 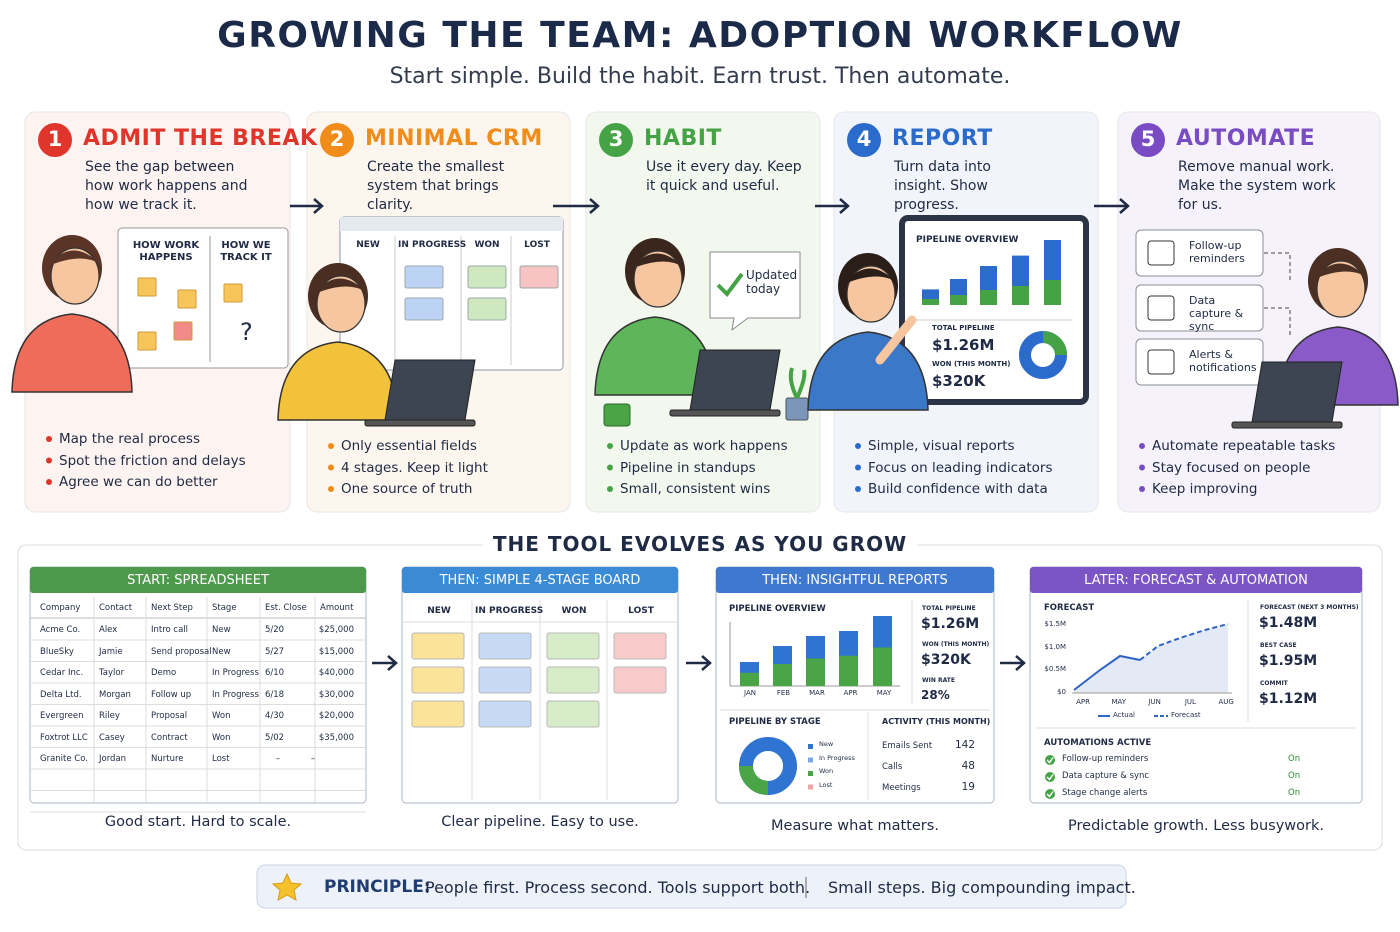 What do you see at coordinates (60, 630) in the screenshot?
I see `table-cell: Acme Co.` at bounding box center [60, 630].